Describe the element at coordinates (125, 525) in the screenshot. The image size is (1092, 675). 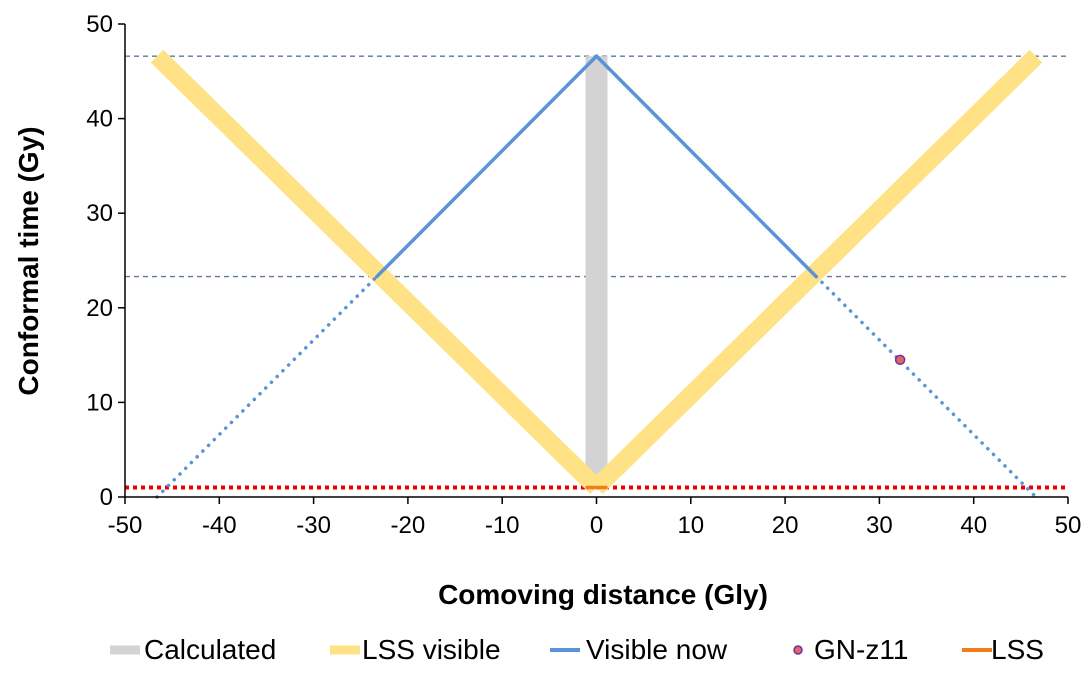
I see `x-tick-label: -50` at that location.